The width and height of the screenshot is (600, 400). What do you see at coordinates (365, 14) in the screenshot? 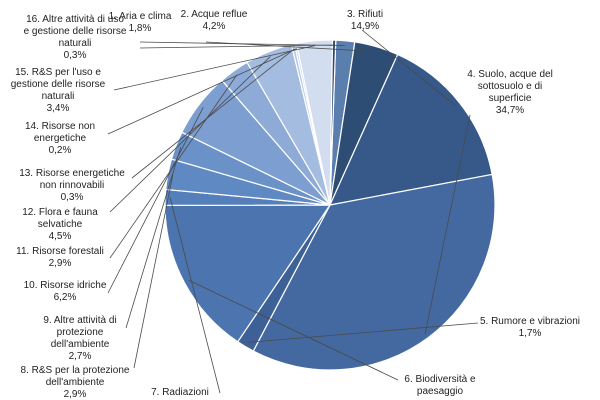
I see `data-label-line: 3. Rifiuti` at bounding box center [365, 14].